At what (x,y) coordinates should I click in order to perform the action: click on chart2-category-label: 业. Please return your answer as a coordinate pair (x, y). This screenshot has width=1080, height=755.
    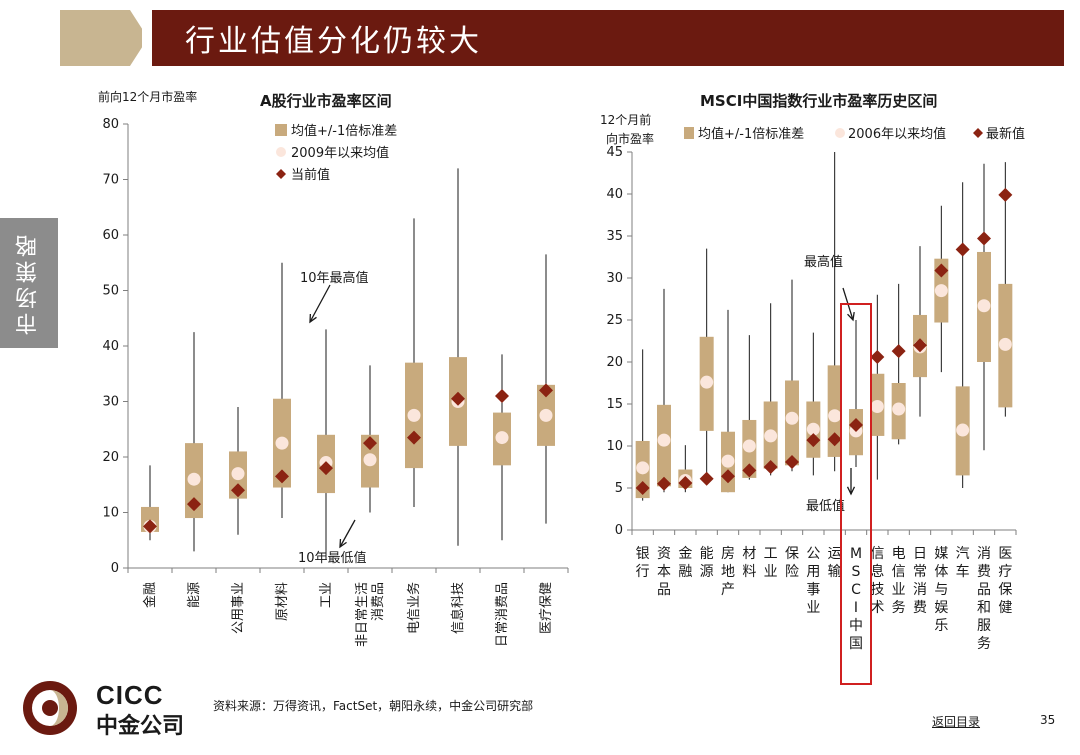
    Looking at the image, I should click on (813, 608).